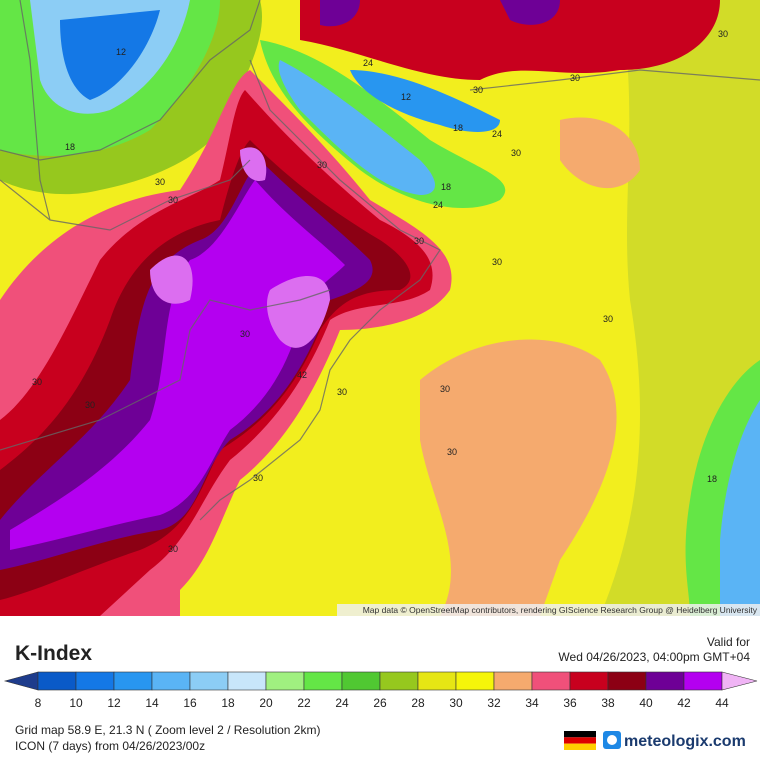  What do you see at coordinates (532, 703) in the screenshot?
I see `colorbar-tick-label: 34` at bounding box center [532, 703].